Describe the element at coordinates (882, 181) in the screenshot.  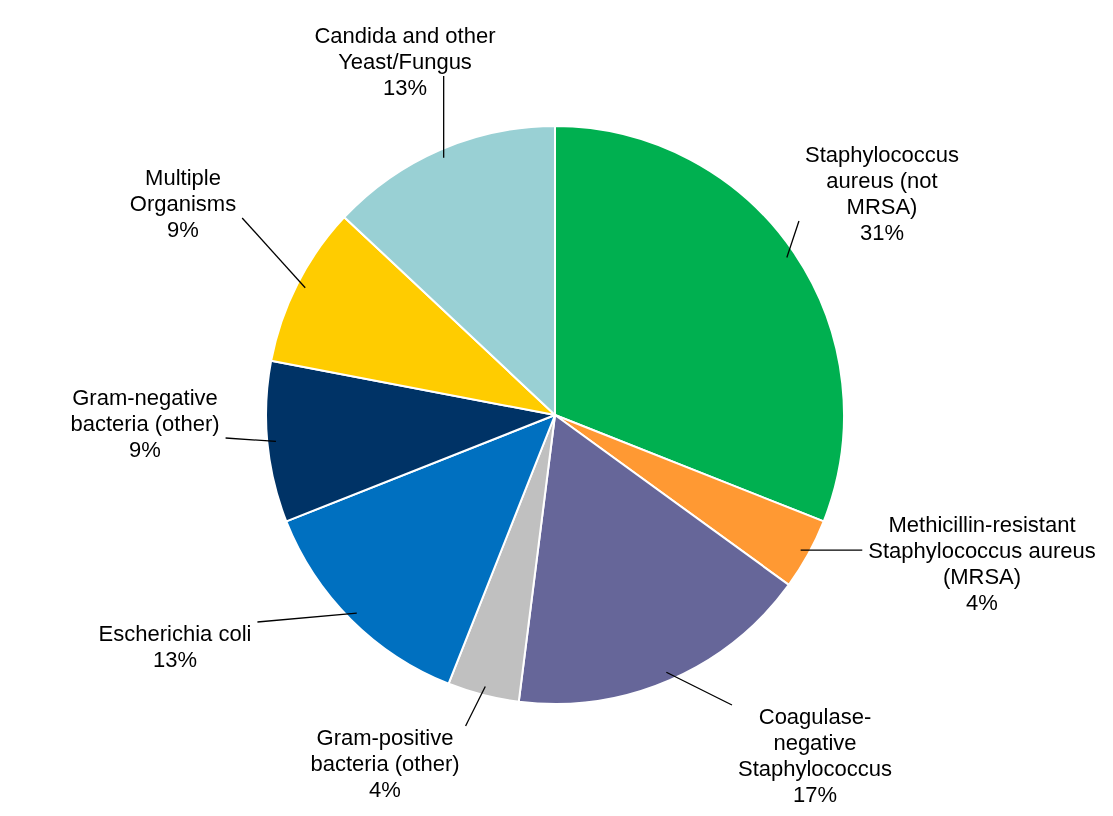
I see `slice-label: Staphylococcus aureus (not MRSA)` at that location.